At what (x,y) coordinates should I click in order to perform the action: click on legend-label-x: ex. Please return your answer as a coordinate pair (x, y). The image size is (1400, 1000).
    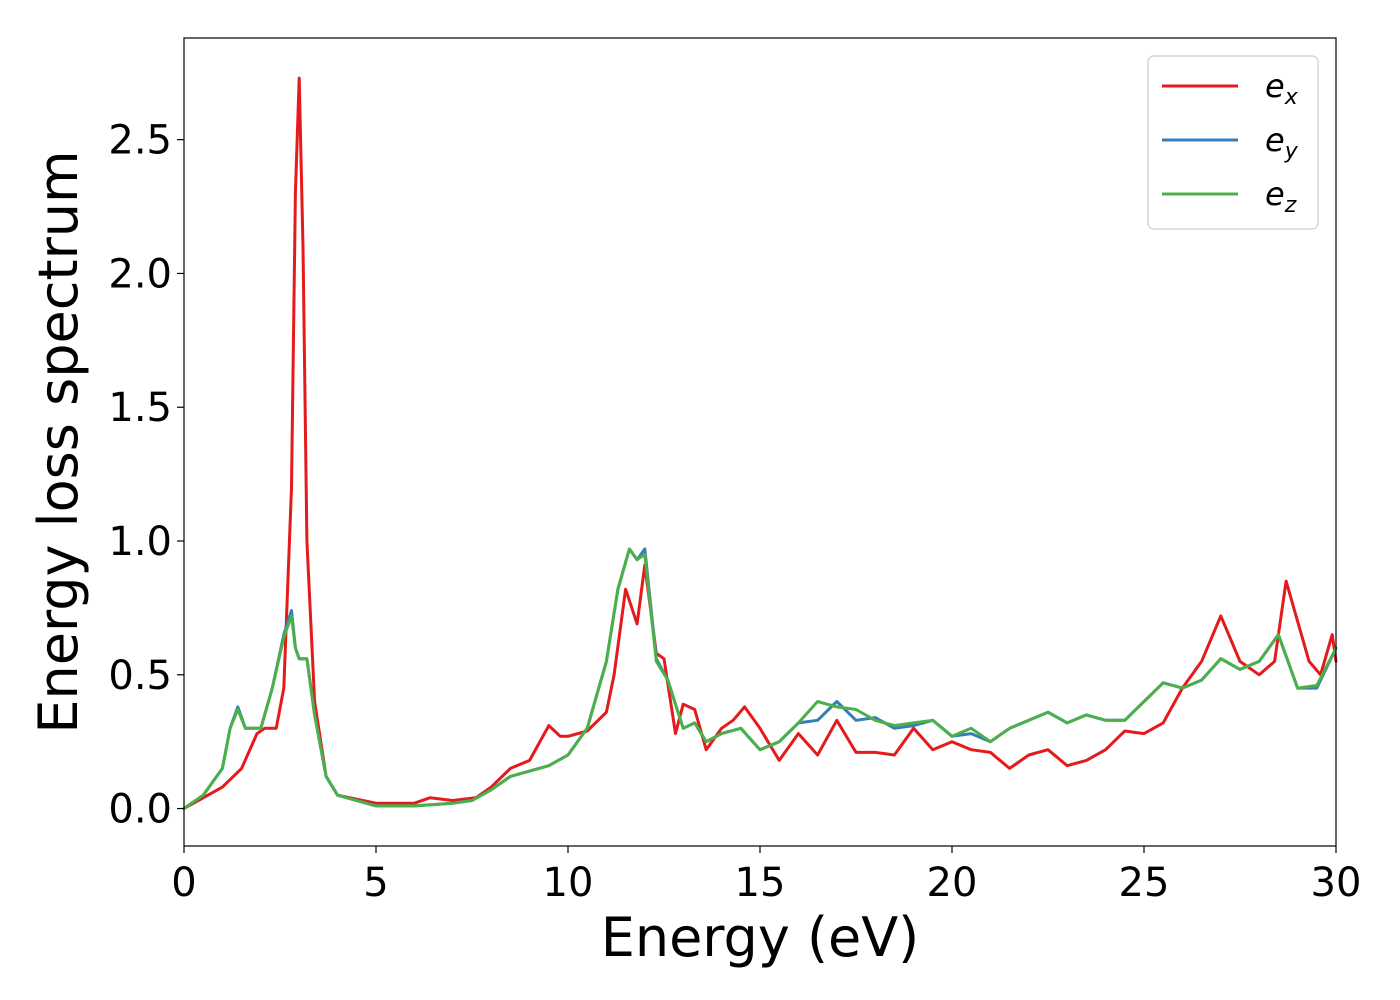
    Looking at the image, I should click on (1282, 88).